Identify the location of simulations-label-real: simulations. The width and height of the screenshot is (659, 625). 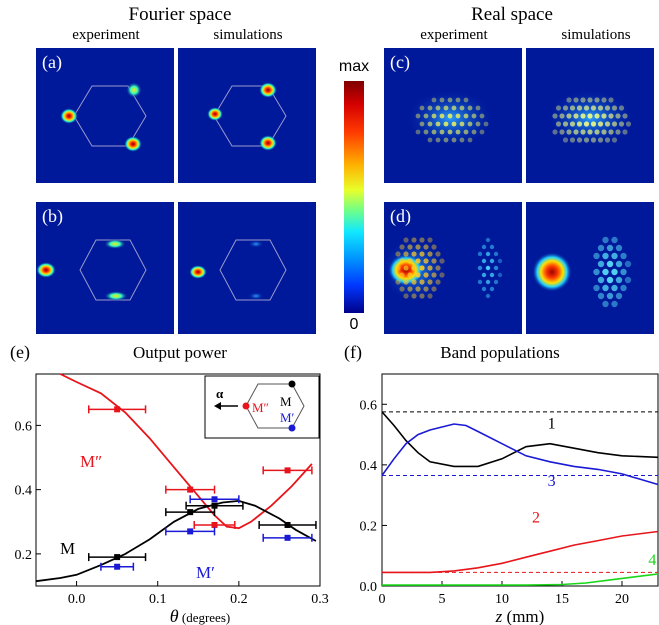
(596, 35).